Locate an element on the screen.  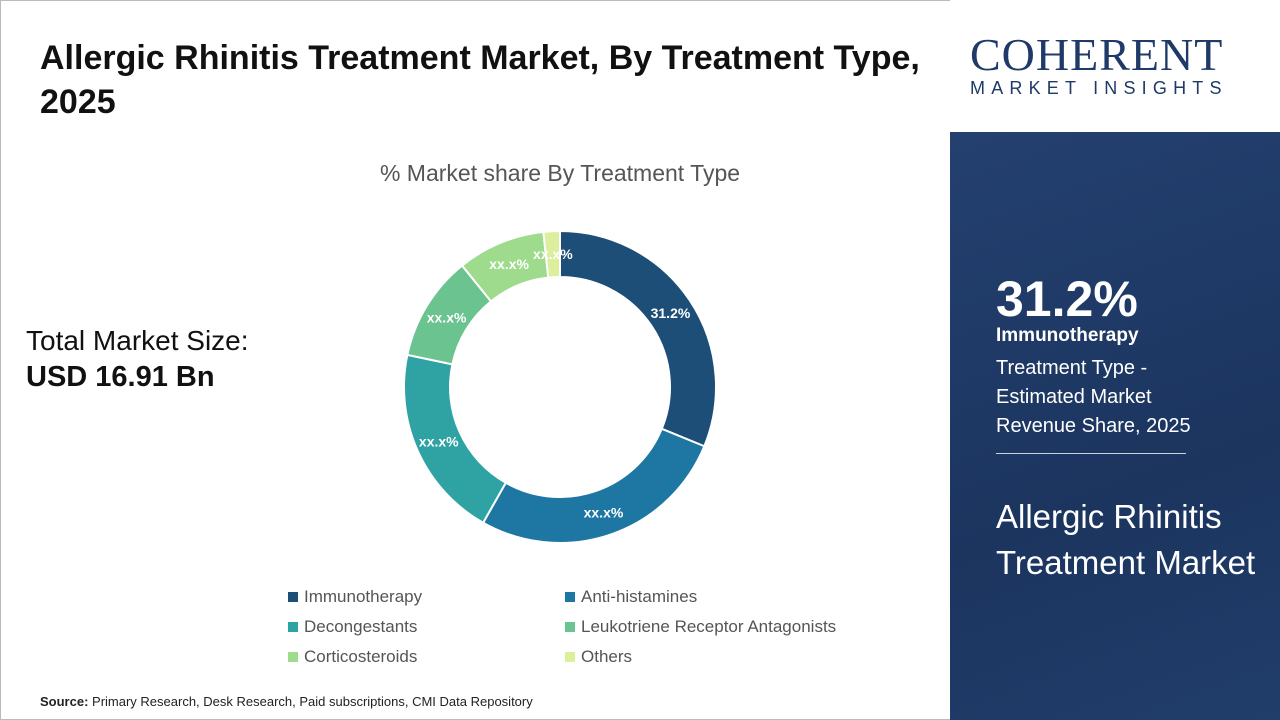
legend-label: Anti-histamines is located at coordinates (639, 596).